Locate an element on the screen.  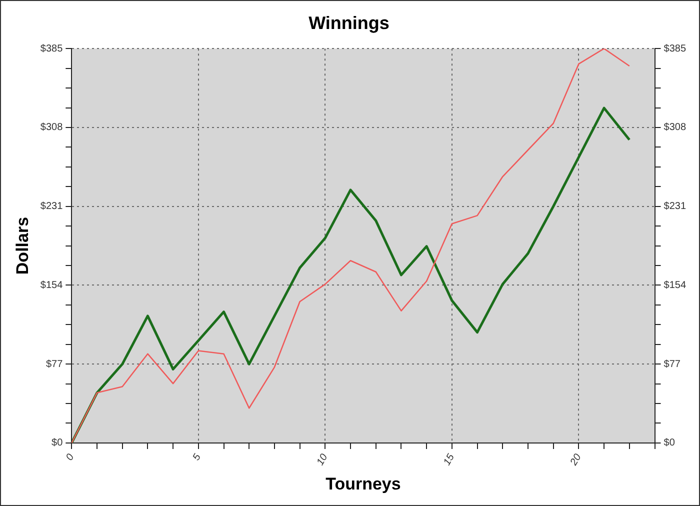
x-axis-title: Tourneys is located at coordinates (363, 484).